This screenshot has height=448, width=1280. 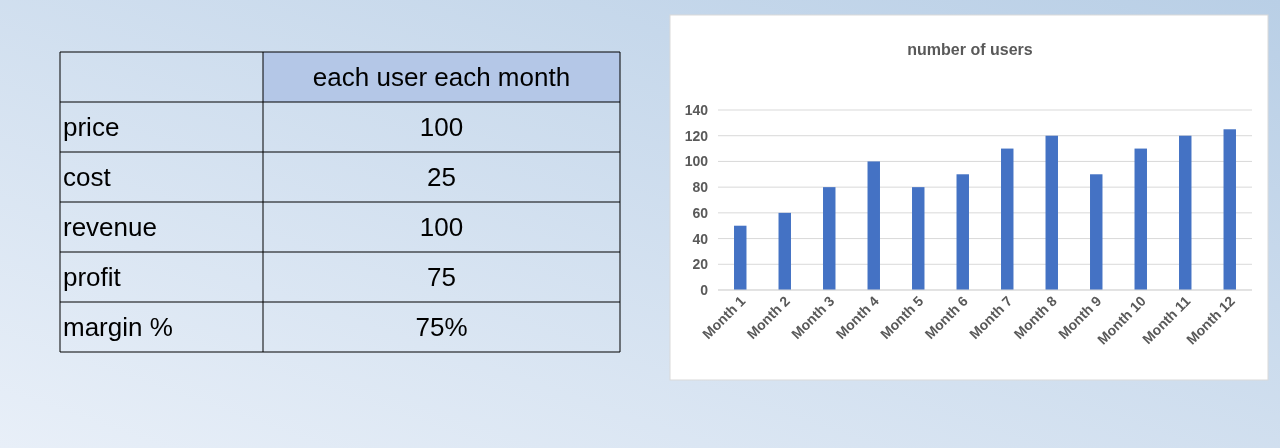 I want to click on chart-title: number of users, so click(x=970, y=49).